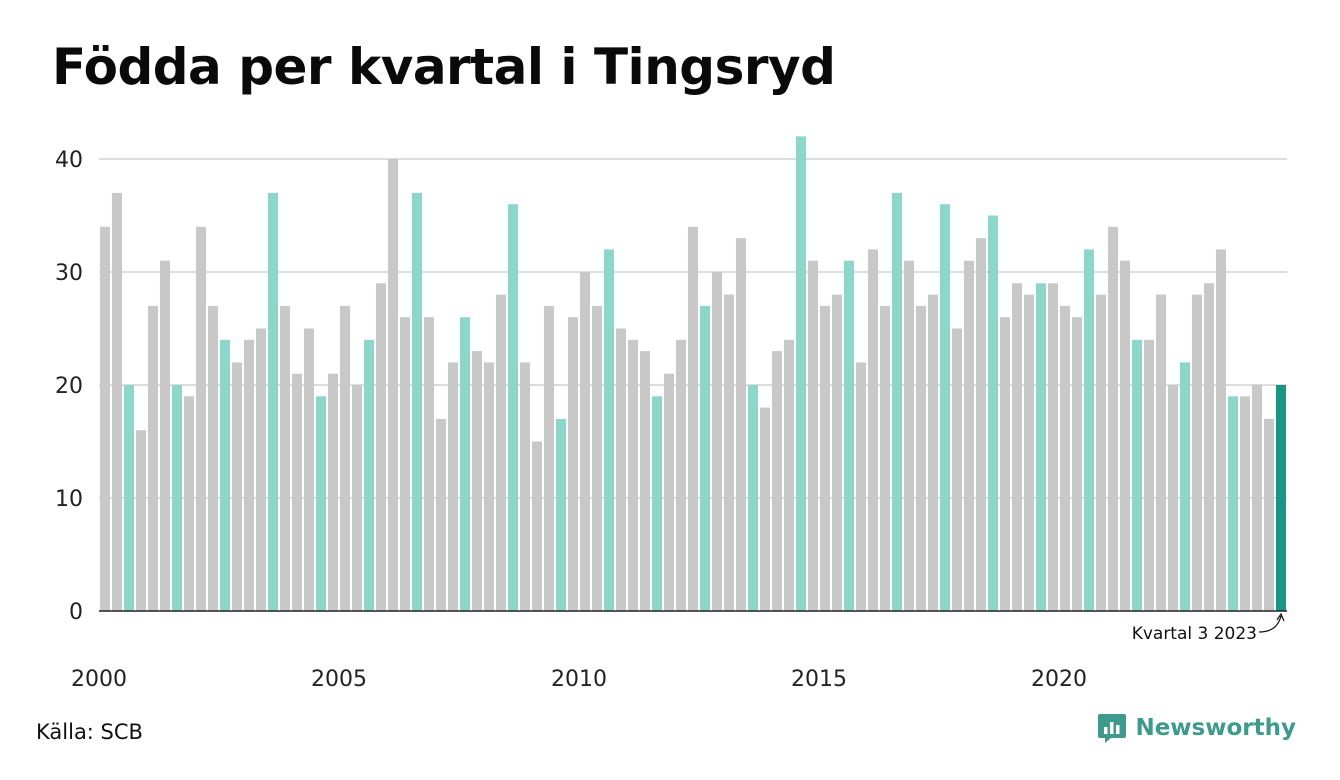 Image resolution: width=1340 pixels, height=780 pixels. Describe the element at coordinates (1194, 634) in the screenshot. I see `annotation-label: Kvartal 3 2023` at that location.